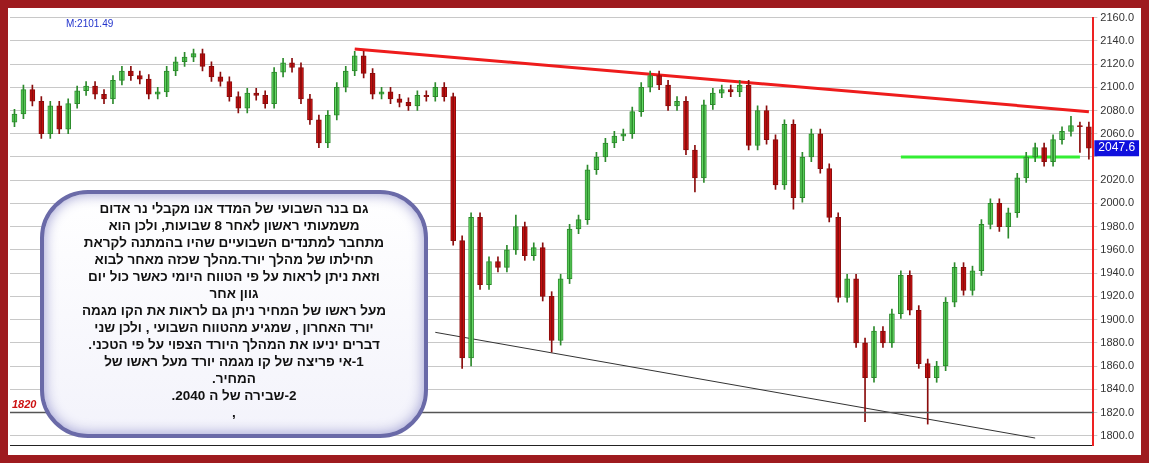  Describe the element at coordinates (1117, 341) in the screenshot. I see `y-tick-label: 1880.0` at that location.